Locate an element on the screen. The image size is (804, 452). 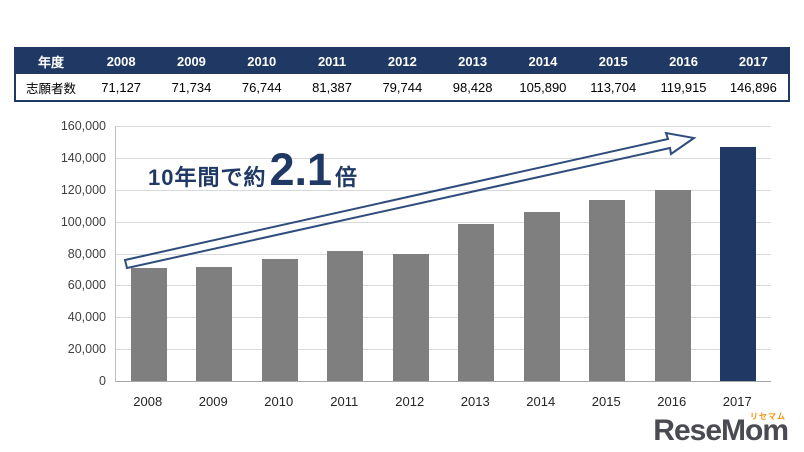
bar-2010 is located at coordinates (279, 319).